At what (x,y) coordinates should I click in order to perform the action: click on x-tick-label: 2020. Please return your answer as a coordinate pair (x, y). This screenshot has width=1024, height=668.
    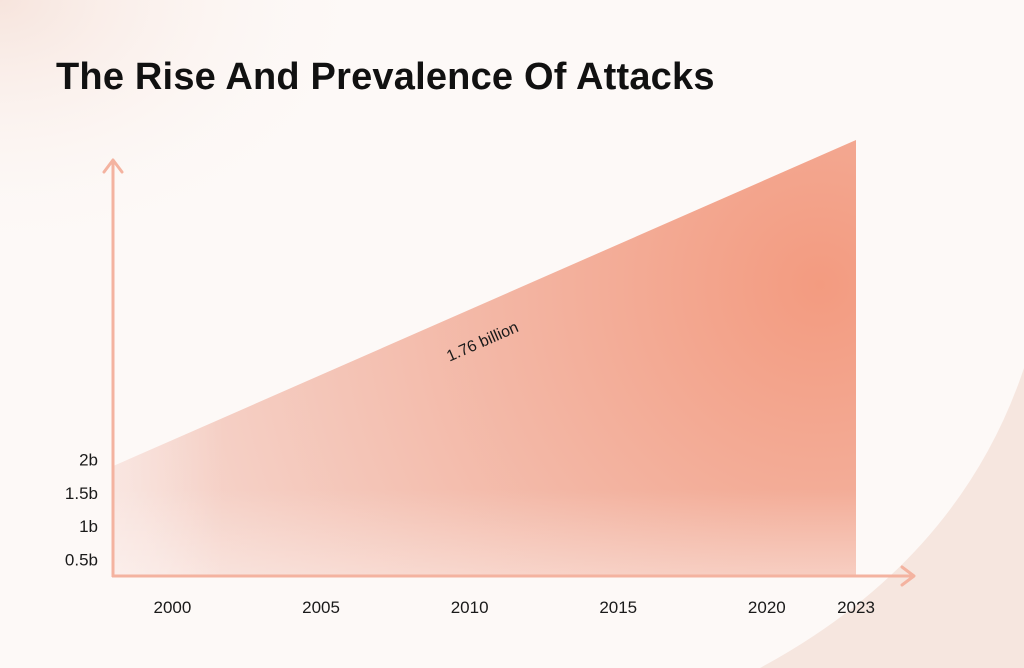
    Looking at the image, I should click on (767, 607).